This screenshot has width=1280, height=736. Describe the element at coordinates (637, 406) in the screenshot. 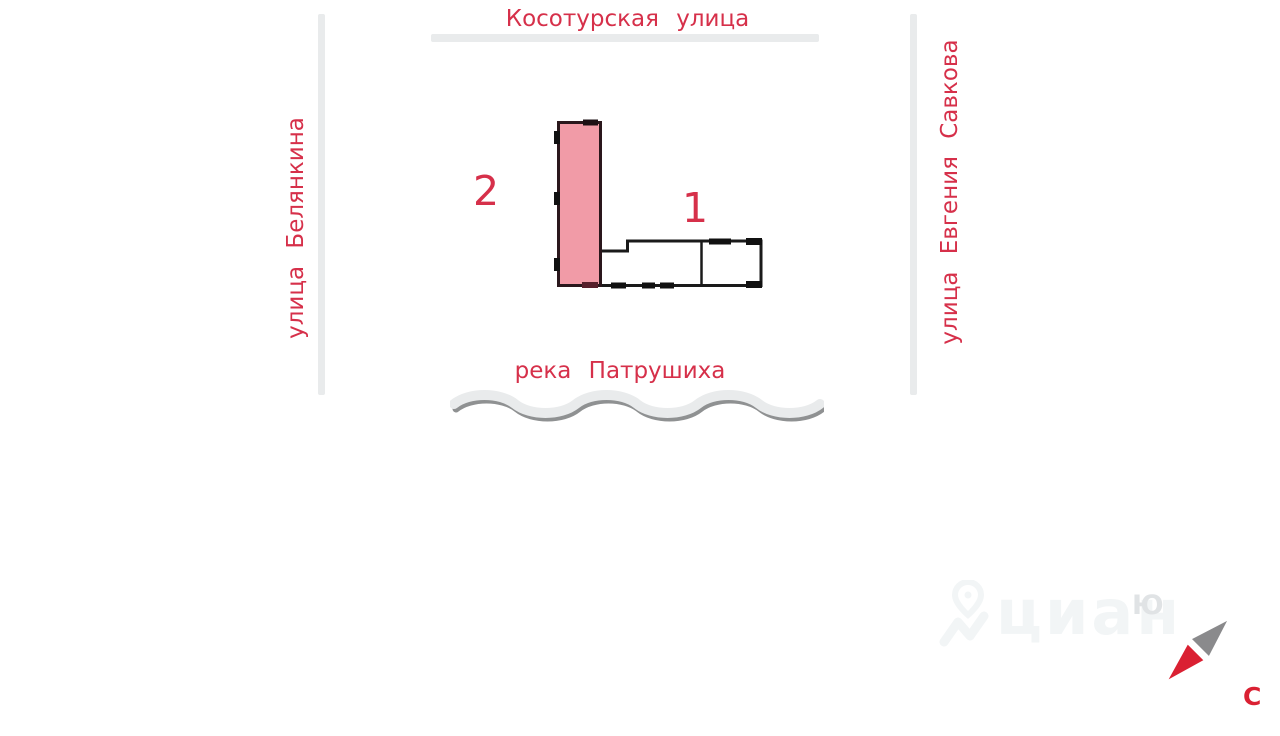

I see `river-wave` at that location.